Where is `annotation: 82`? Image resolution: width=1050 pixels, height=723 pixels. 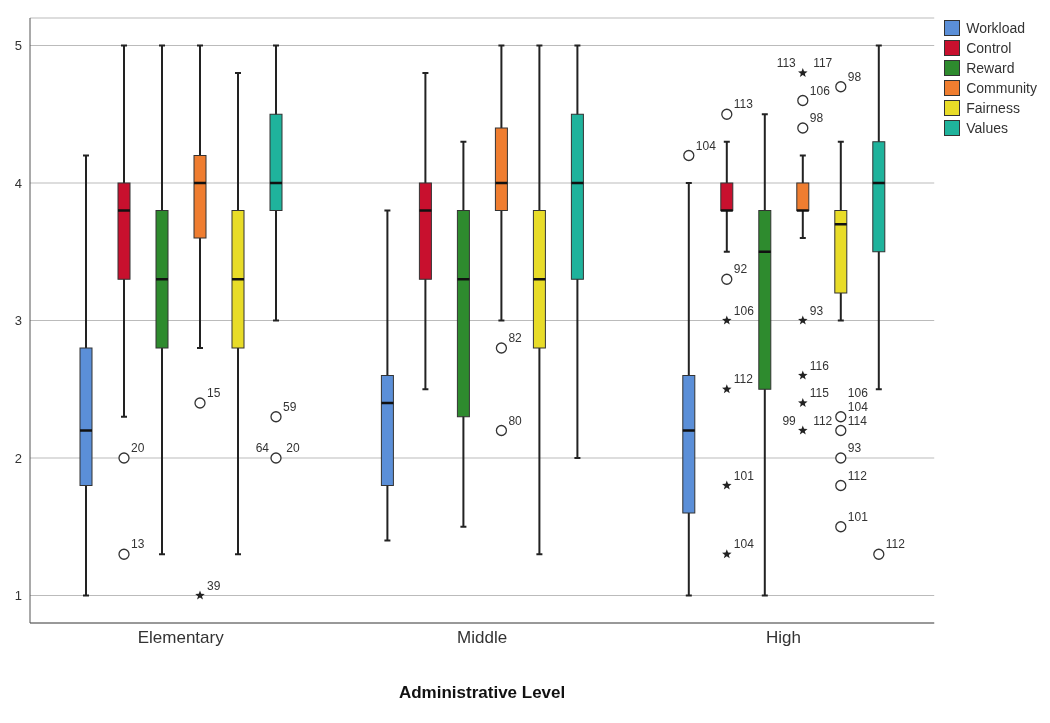 annotation: 82 is located at coordinates (515, 338).